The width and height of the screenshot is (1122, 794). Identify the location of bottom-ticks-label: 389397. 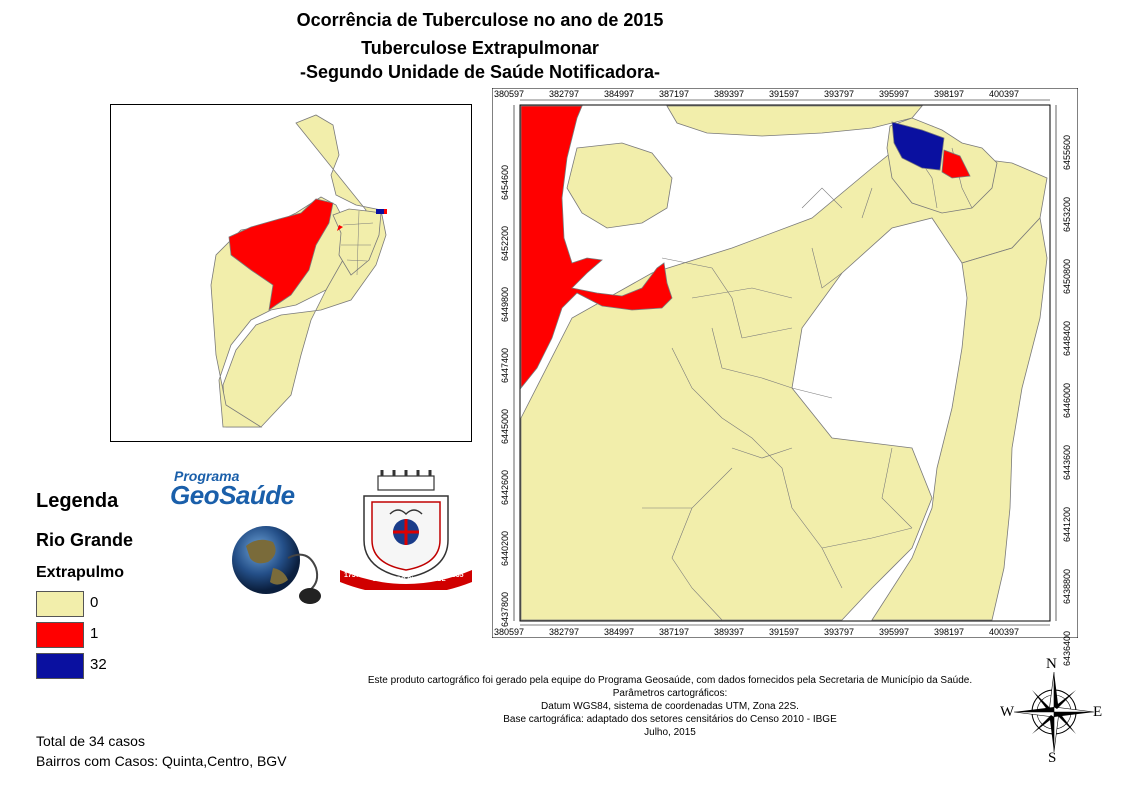
(729, 632).